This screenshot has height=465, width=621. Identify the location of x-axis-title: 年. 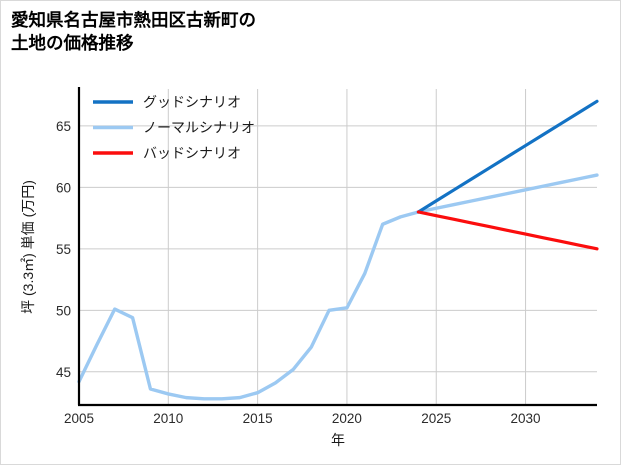
(338, 440).